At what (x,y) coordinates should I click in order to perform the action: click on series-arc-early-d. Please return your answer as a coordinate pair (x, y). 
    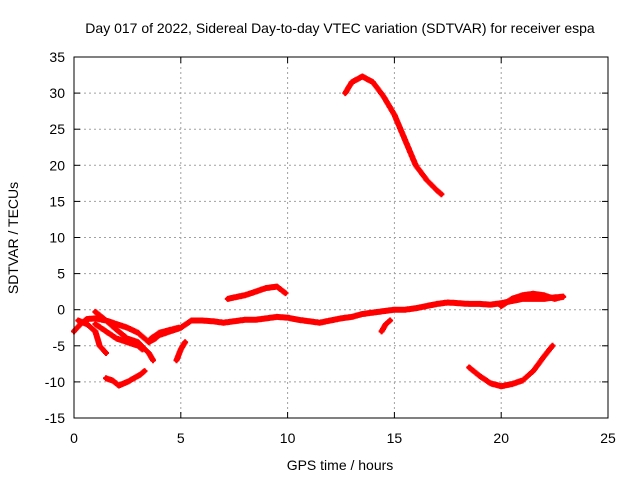
    Looking at the image, I should click on (125, 378).